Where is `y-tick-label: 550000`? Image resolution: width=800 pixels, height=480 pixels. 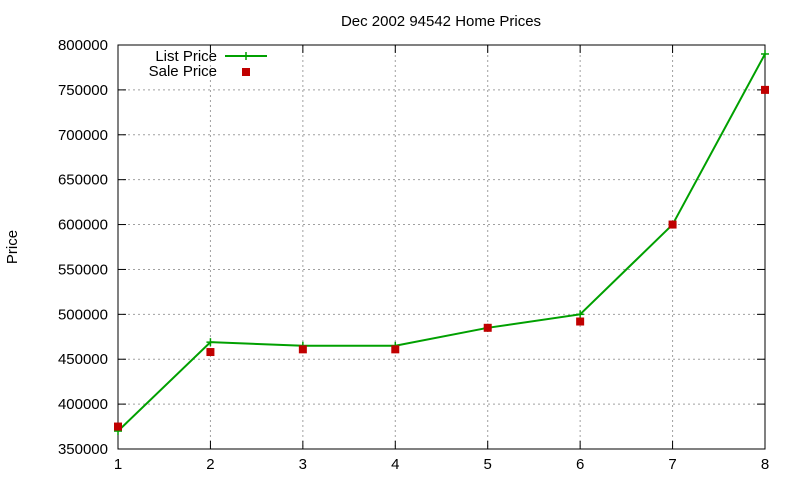 y-tick-label: 550000 is located at coordinates (83, 269).